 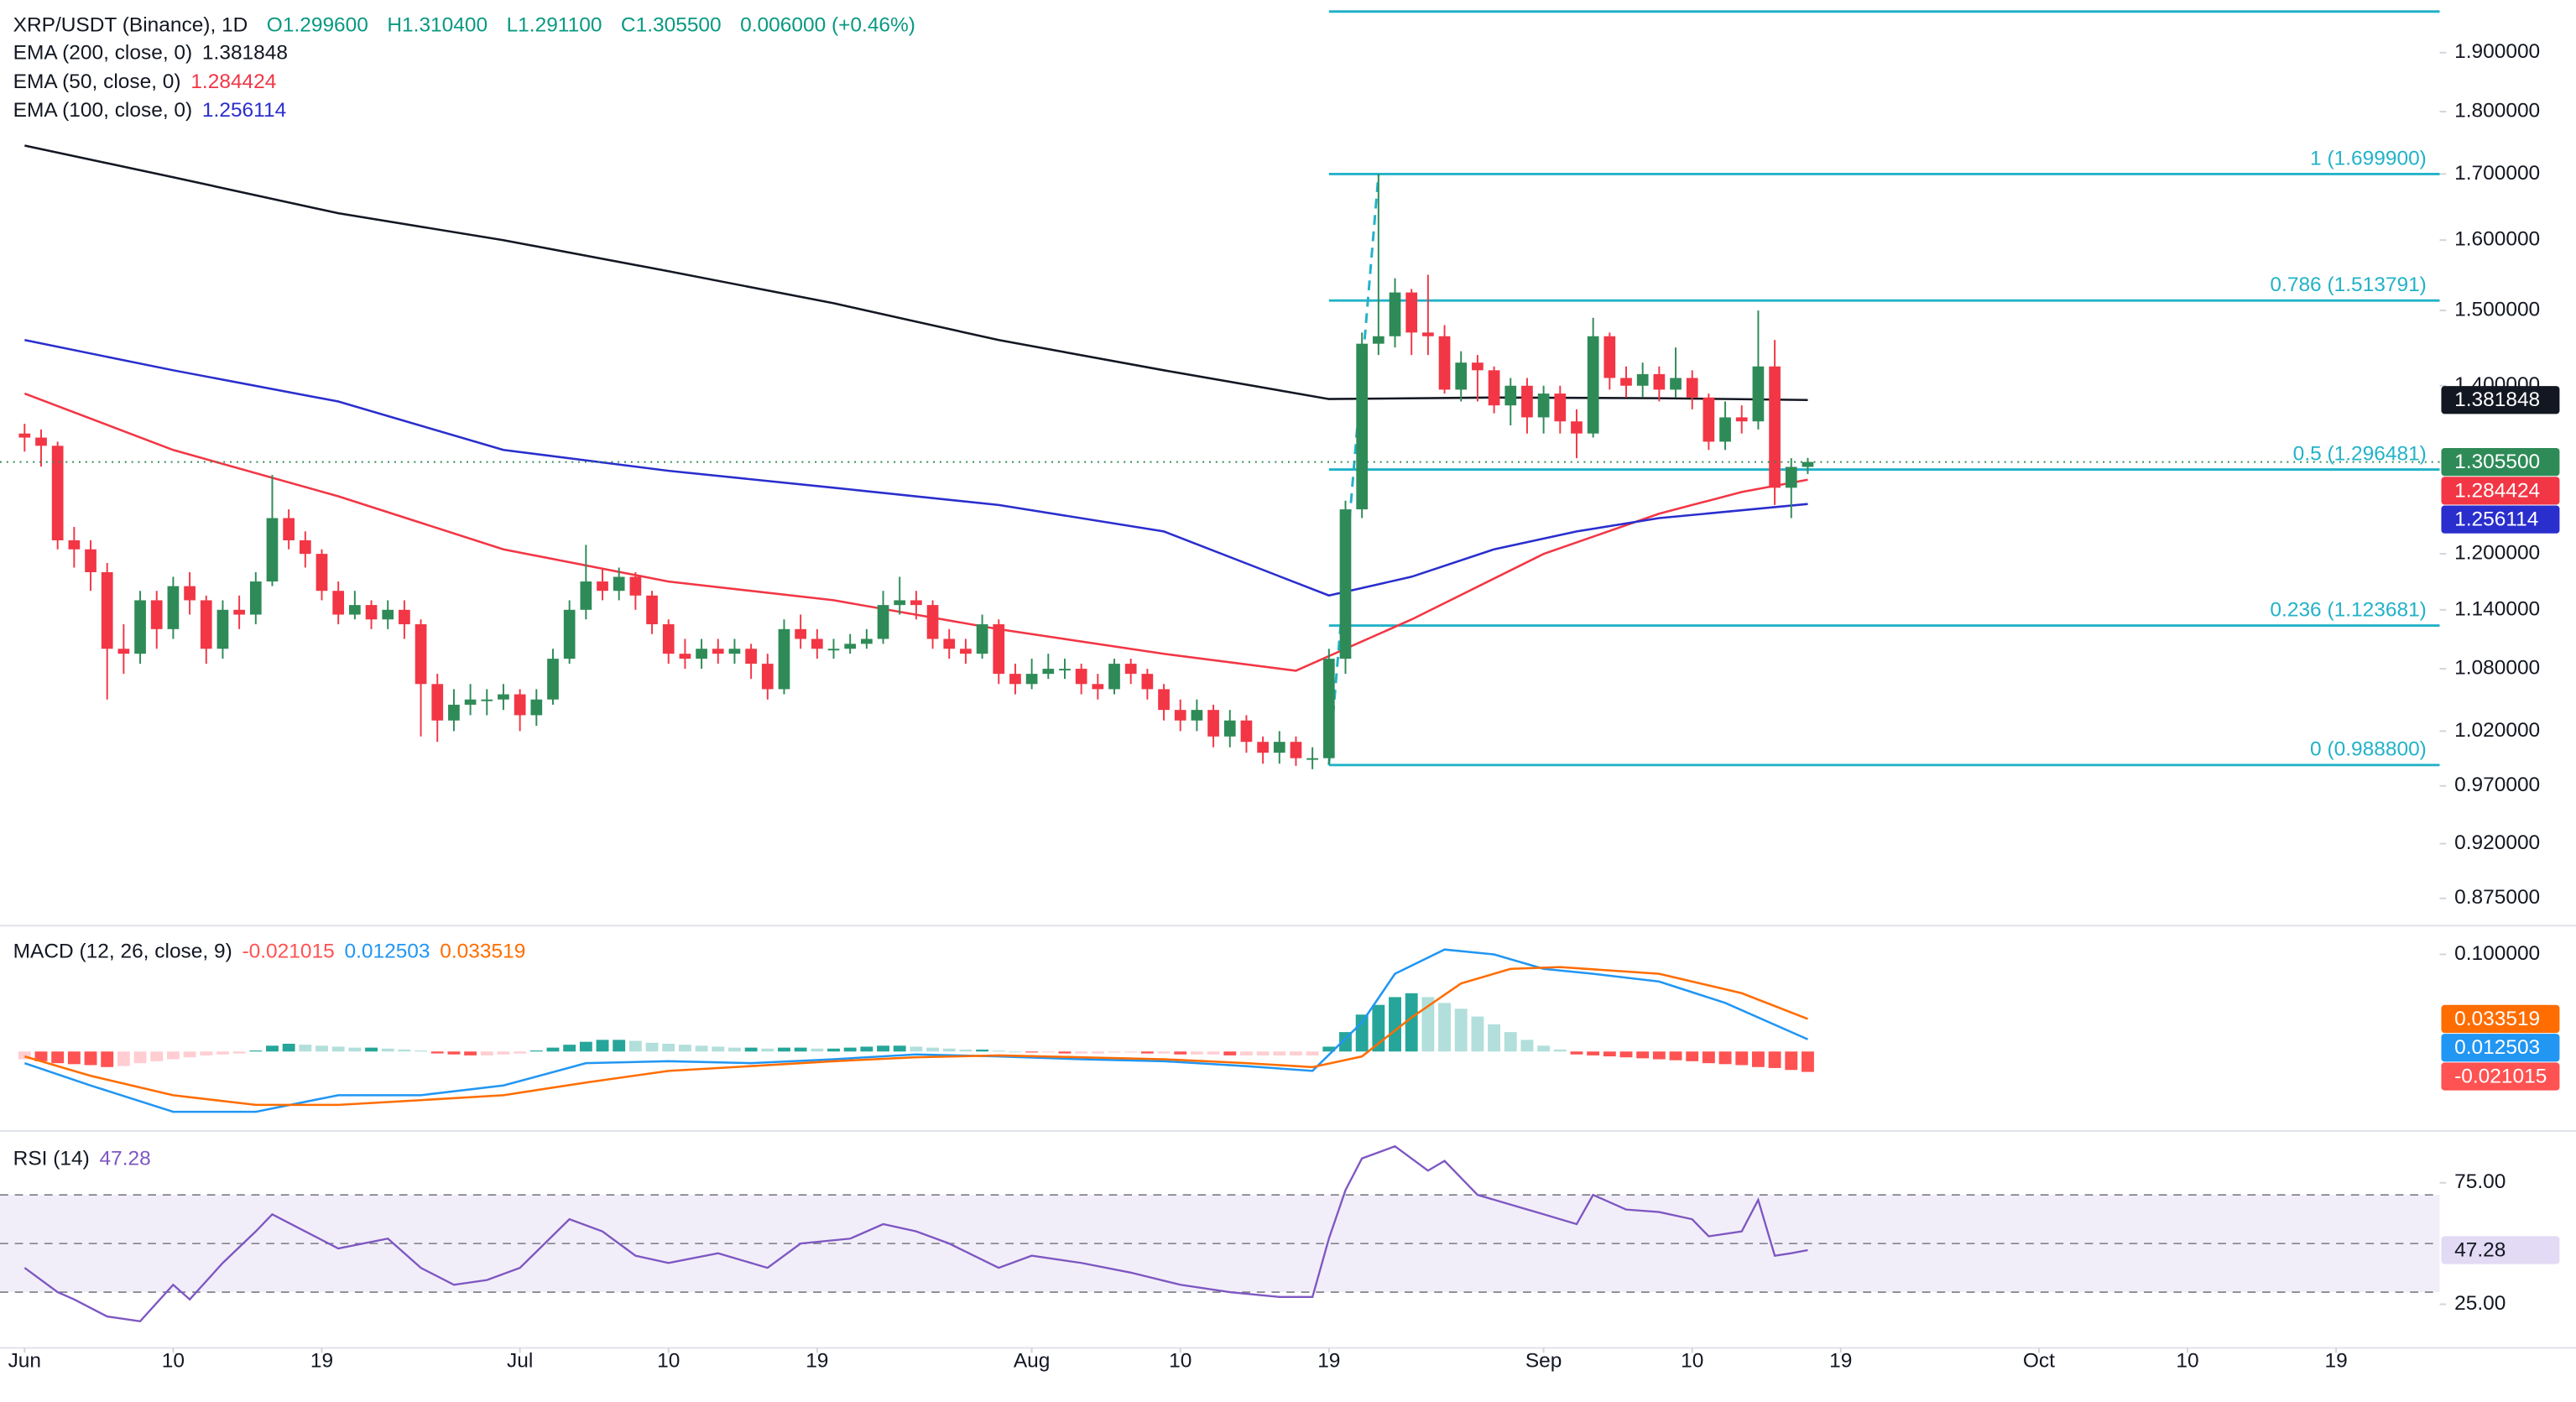 I want to click on y-tick-label: 1.600000, so click(x=2497, y=240).